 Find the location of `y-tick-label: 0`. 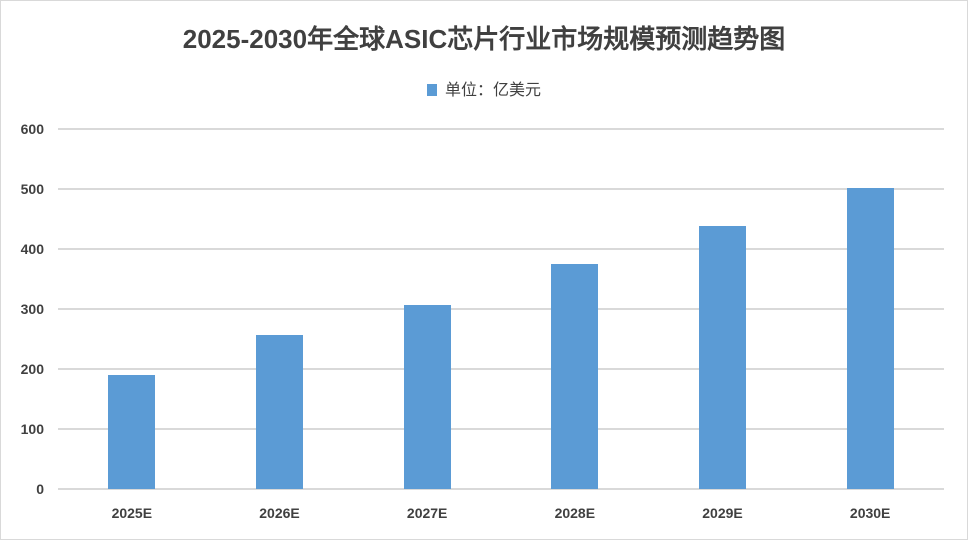

y-tick-label: 0 is located at coordinates (40, 489).